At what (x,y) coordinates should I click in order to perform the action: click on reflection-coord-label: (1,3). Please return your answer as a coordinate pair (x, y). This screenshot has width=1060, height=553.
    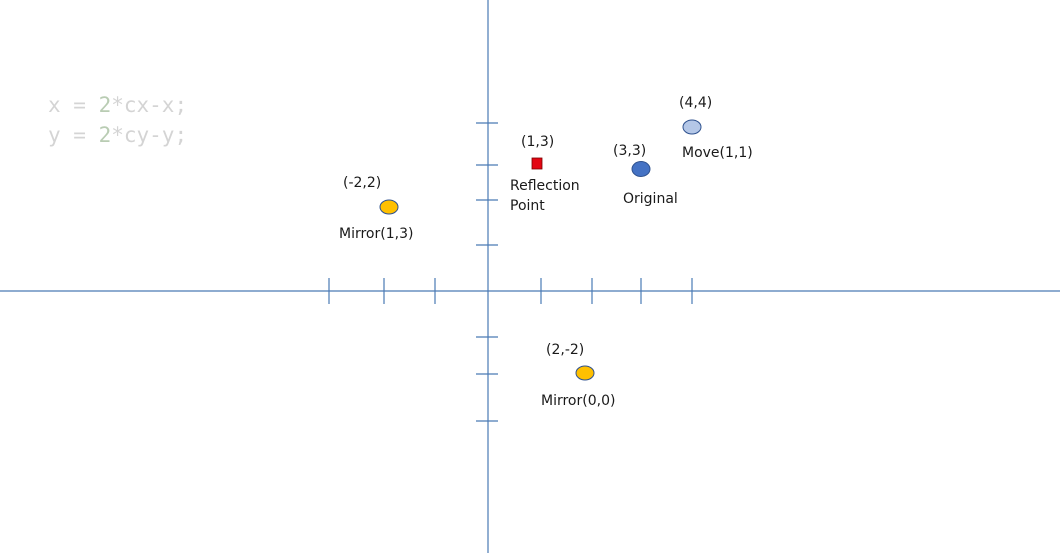
    Looking at the image, I should click on (538, 142).